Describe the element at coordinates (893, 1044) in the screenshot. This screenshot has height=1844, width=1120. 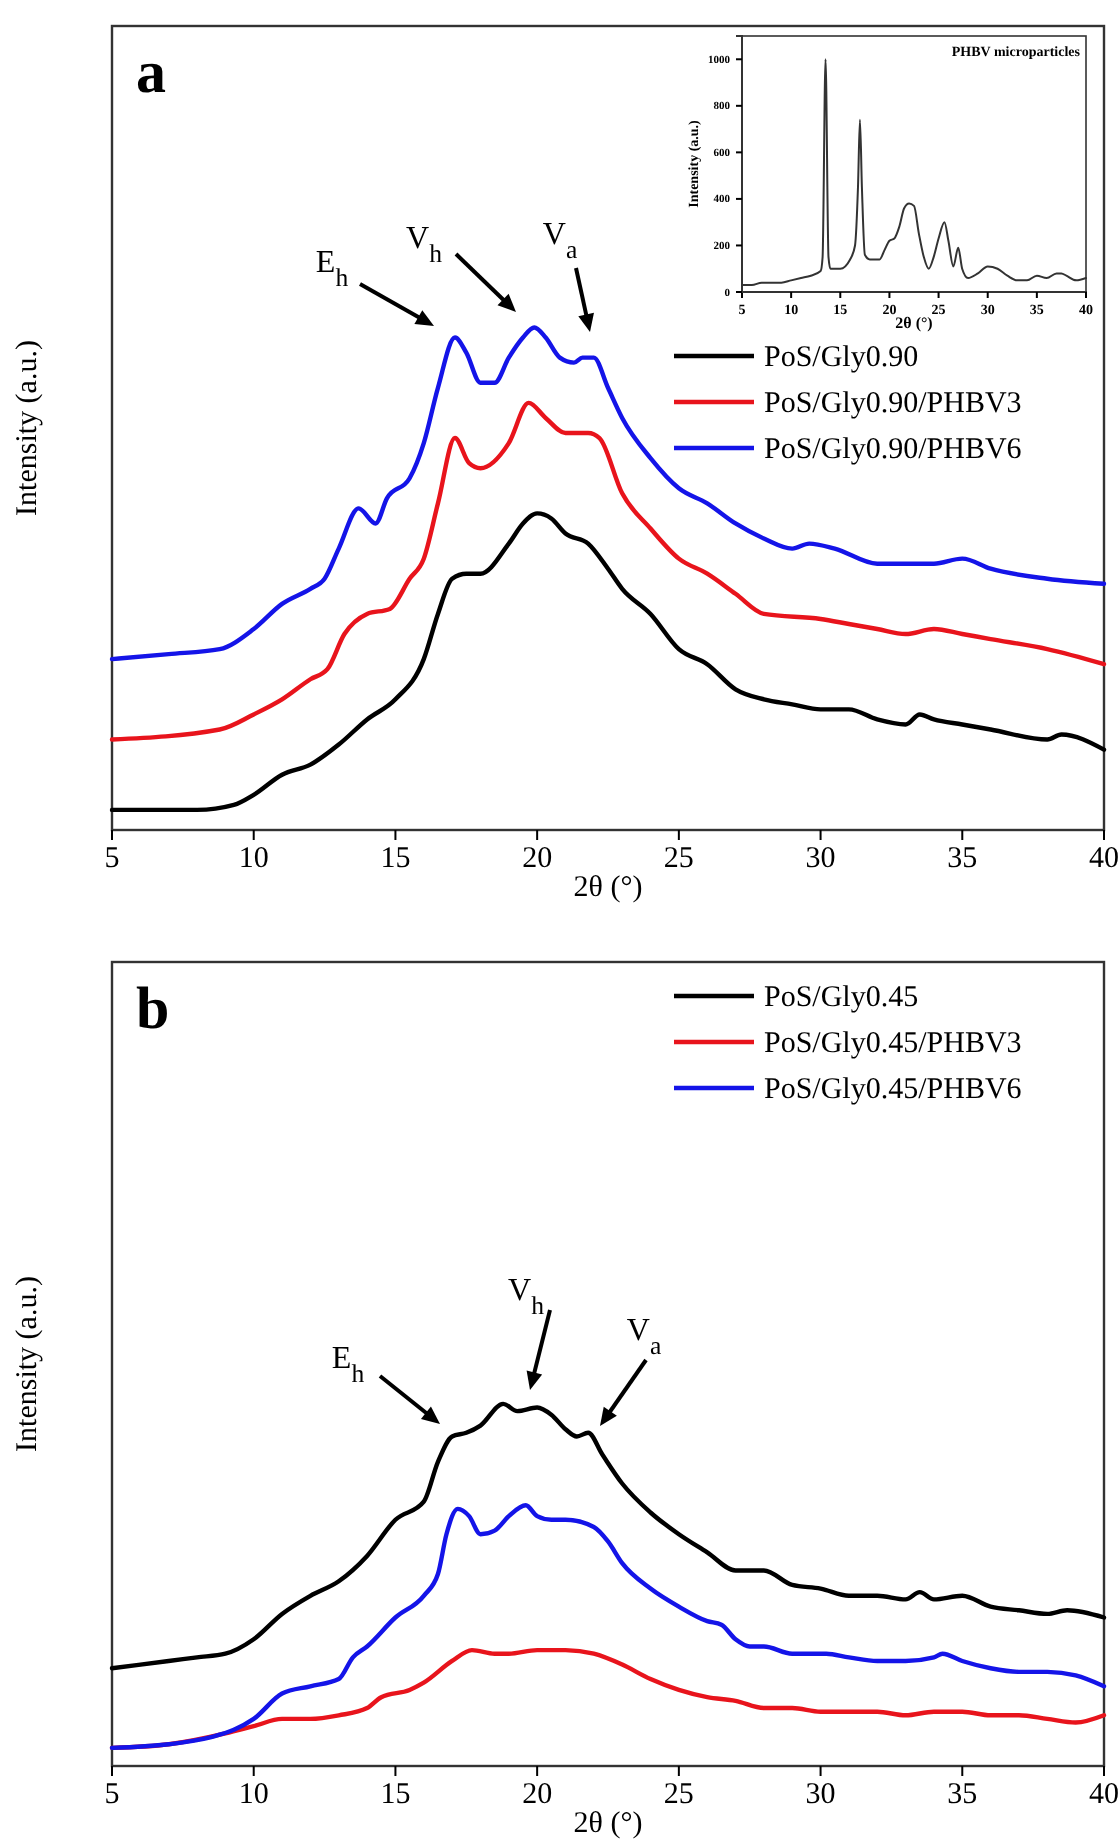
I see `legend-label: PoS/Gly0.45/PHBV3` at that location.